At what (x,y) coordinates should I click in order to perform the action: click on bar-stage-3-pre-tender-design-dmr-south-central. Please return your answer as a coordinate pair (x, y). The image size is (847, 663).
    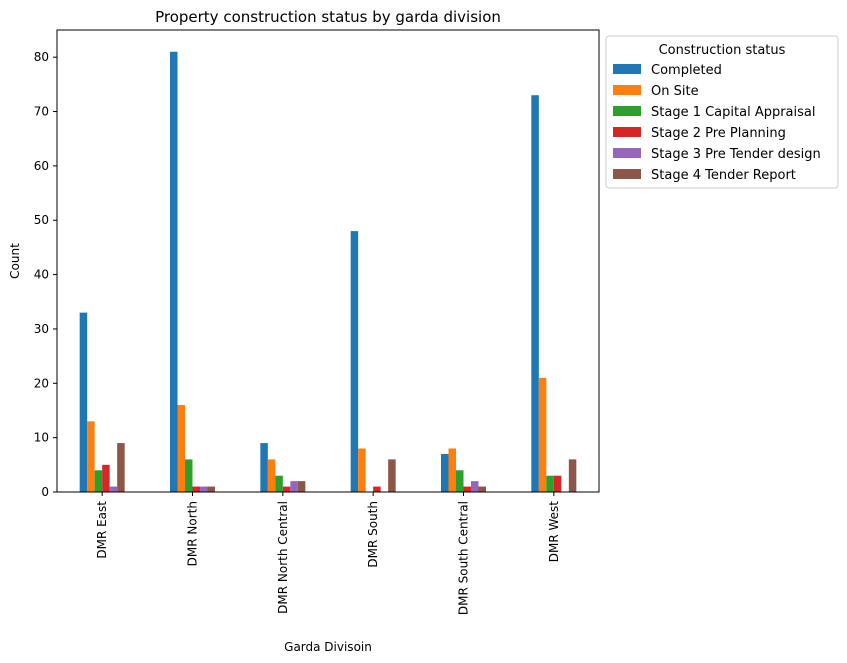
    Looking at the image, I should click on (475, 486).